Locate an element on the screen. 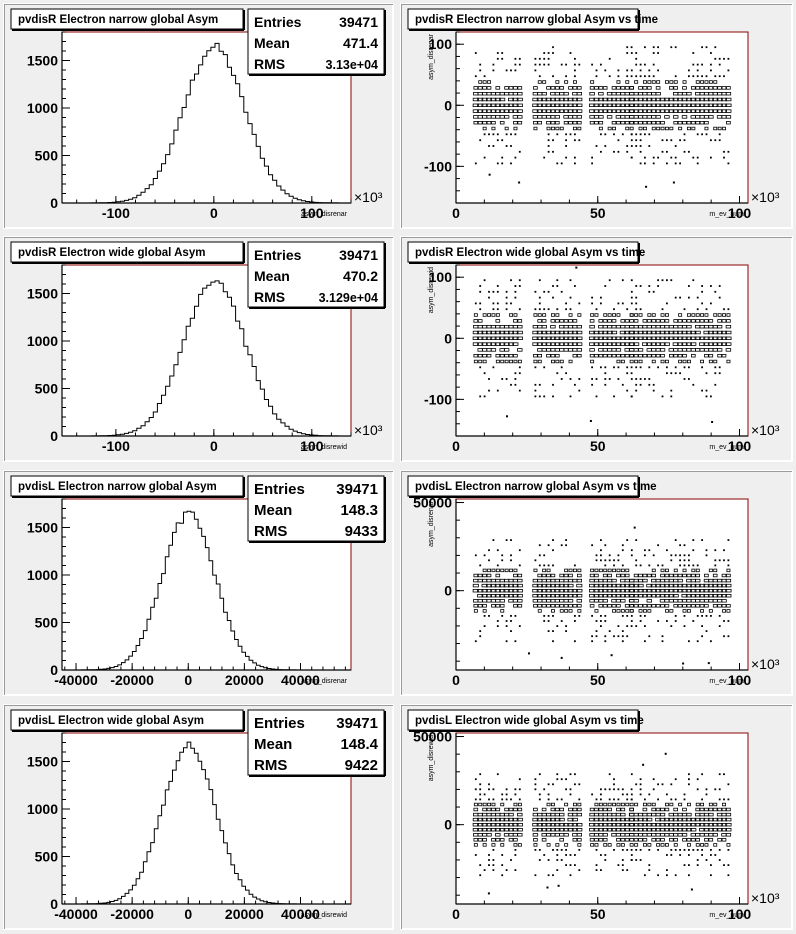 Image resolution: width=796 pixels, height=934 pixels. x-tick-label: 20000 is located at coordinates (244, 680).